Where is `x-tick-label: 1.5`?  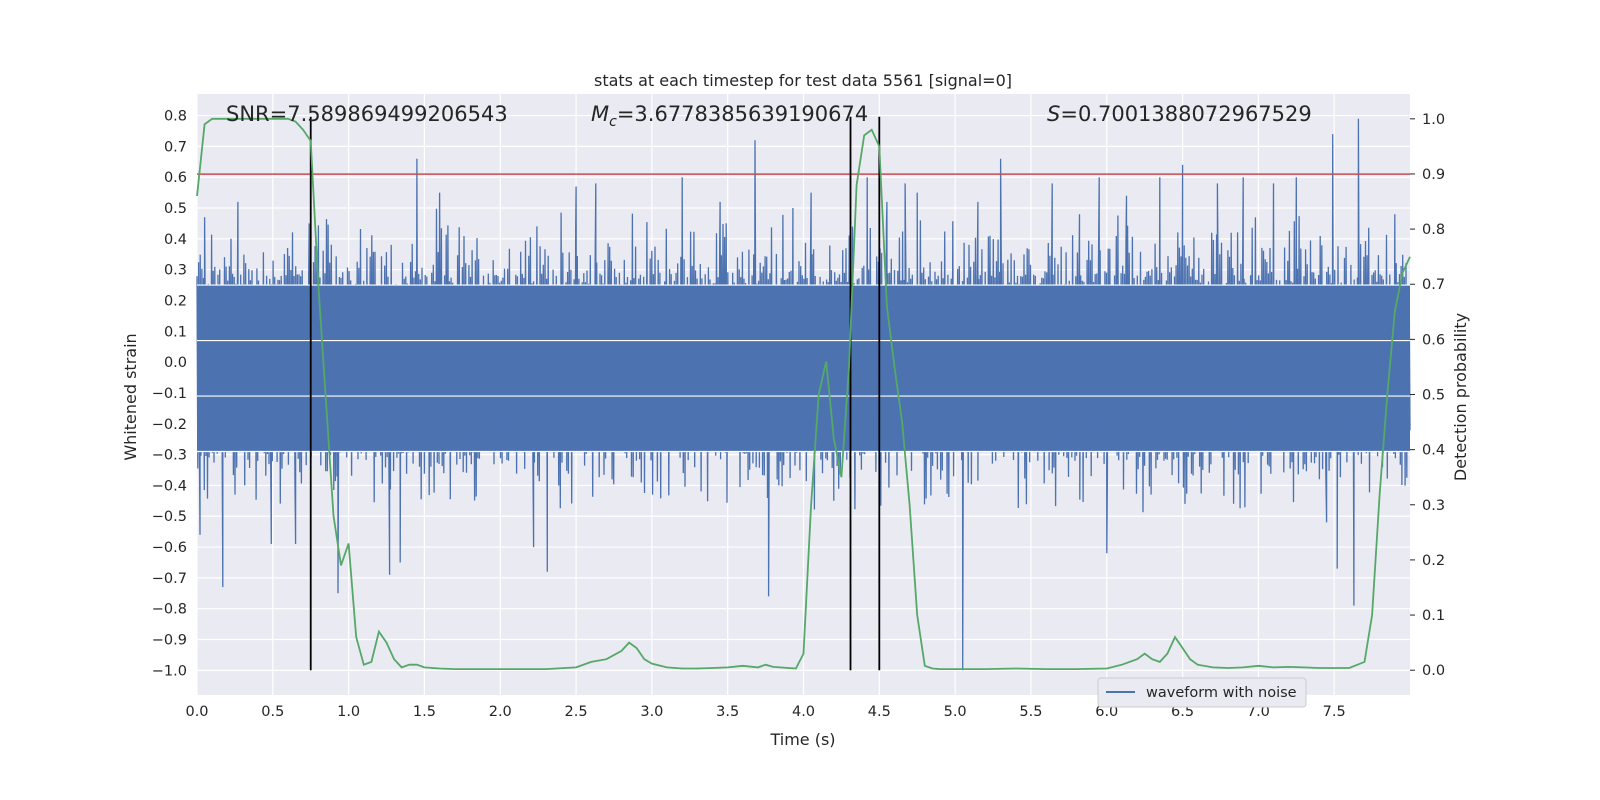
x-tick-label: 1.5 is located at coordinates (424, 712).